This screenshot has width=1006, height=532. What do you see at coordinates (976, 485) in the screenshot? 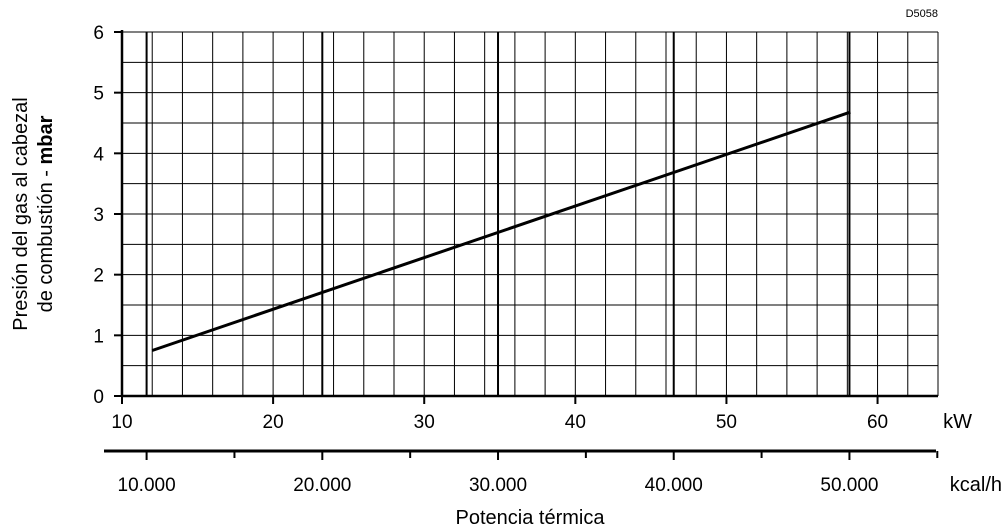
I see `x2-unit-label: kcal/h` at bounding box center [976, 485].